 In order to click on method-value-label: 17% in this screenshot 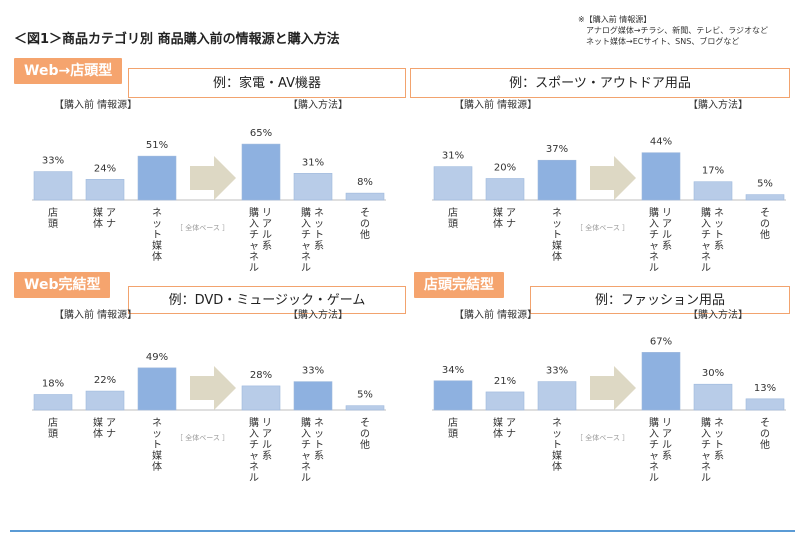, I will do `click(713, 171)`.